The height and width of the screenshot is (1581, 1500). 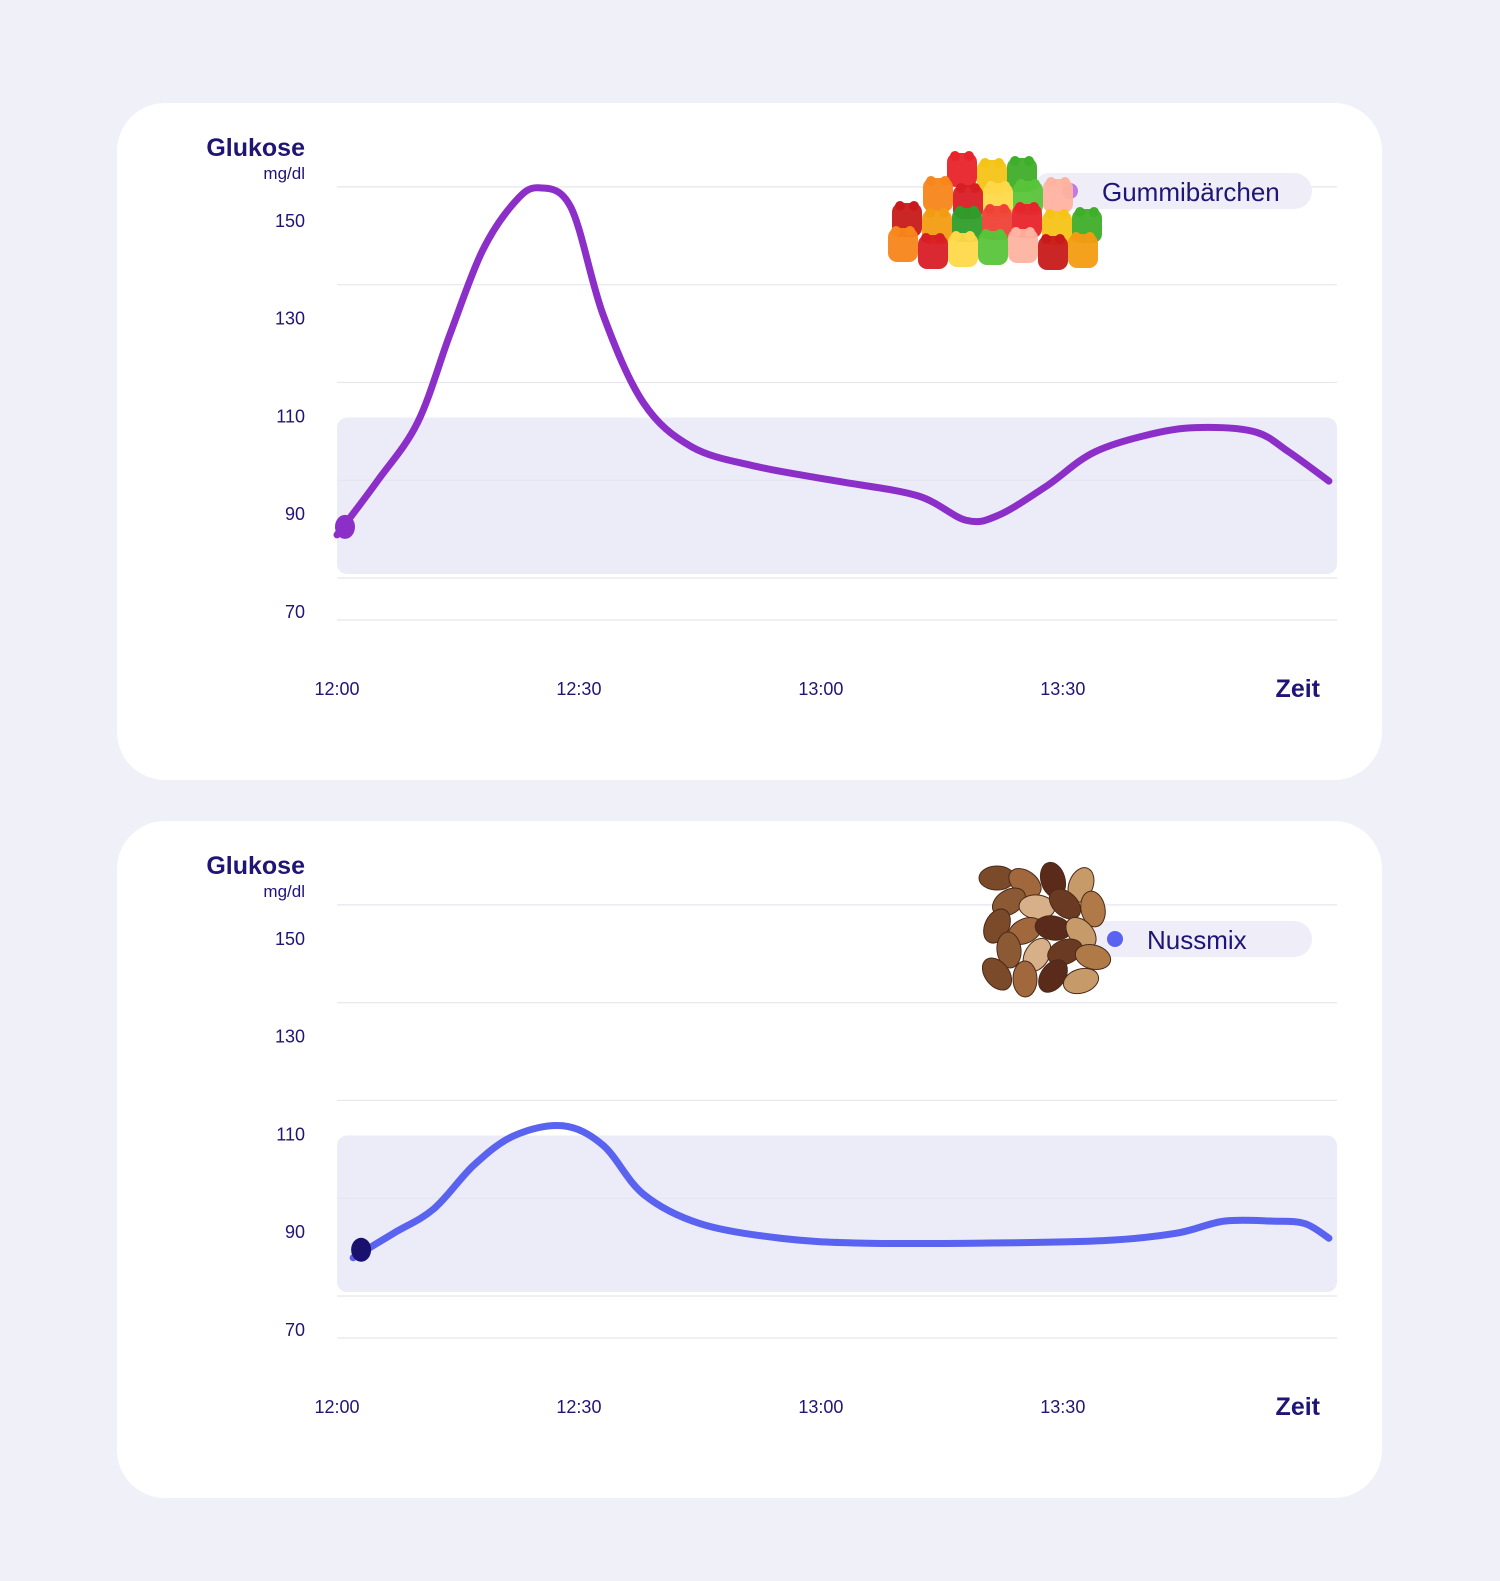 I want to click on legend: Nussmix, so click(x=1194, y=939).